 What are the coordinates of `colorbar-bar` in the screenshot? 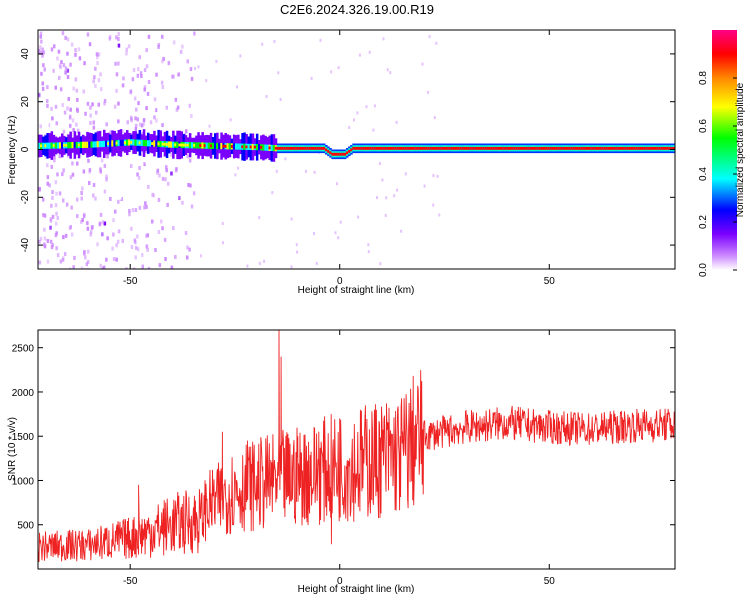 It's located at (724, 150).